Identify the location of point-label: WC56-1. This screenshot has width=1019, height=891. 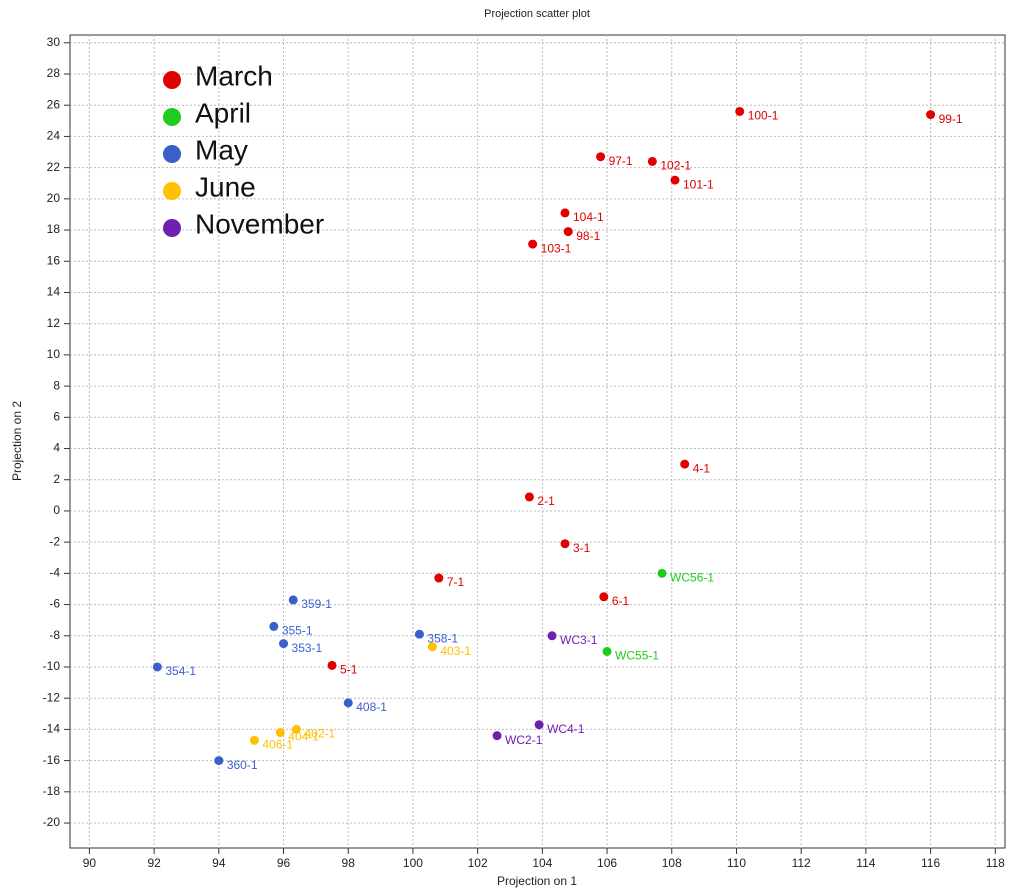
(692, 578).